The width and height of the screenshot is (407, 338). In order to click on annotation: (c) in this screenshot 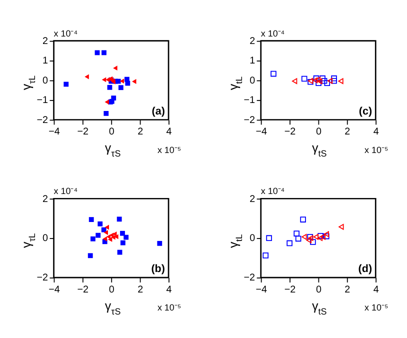, I will do `click(365, 111)`.